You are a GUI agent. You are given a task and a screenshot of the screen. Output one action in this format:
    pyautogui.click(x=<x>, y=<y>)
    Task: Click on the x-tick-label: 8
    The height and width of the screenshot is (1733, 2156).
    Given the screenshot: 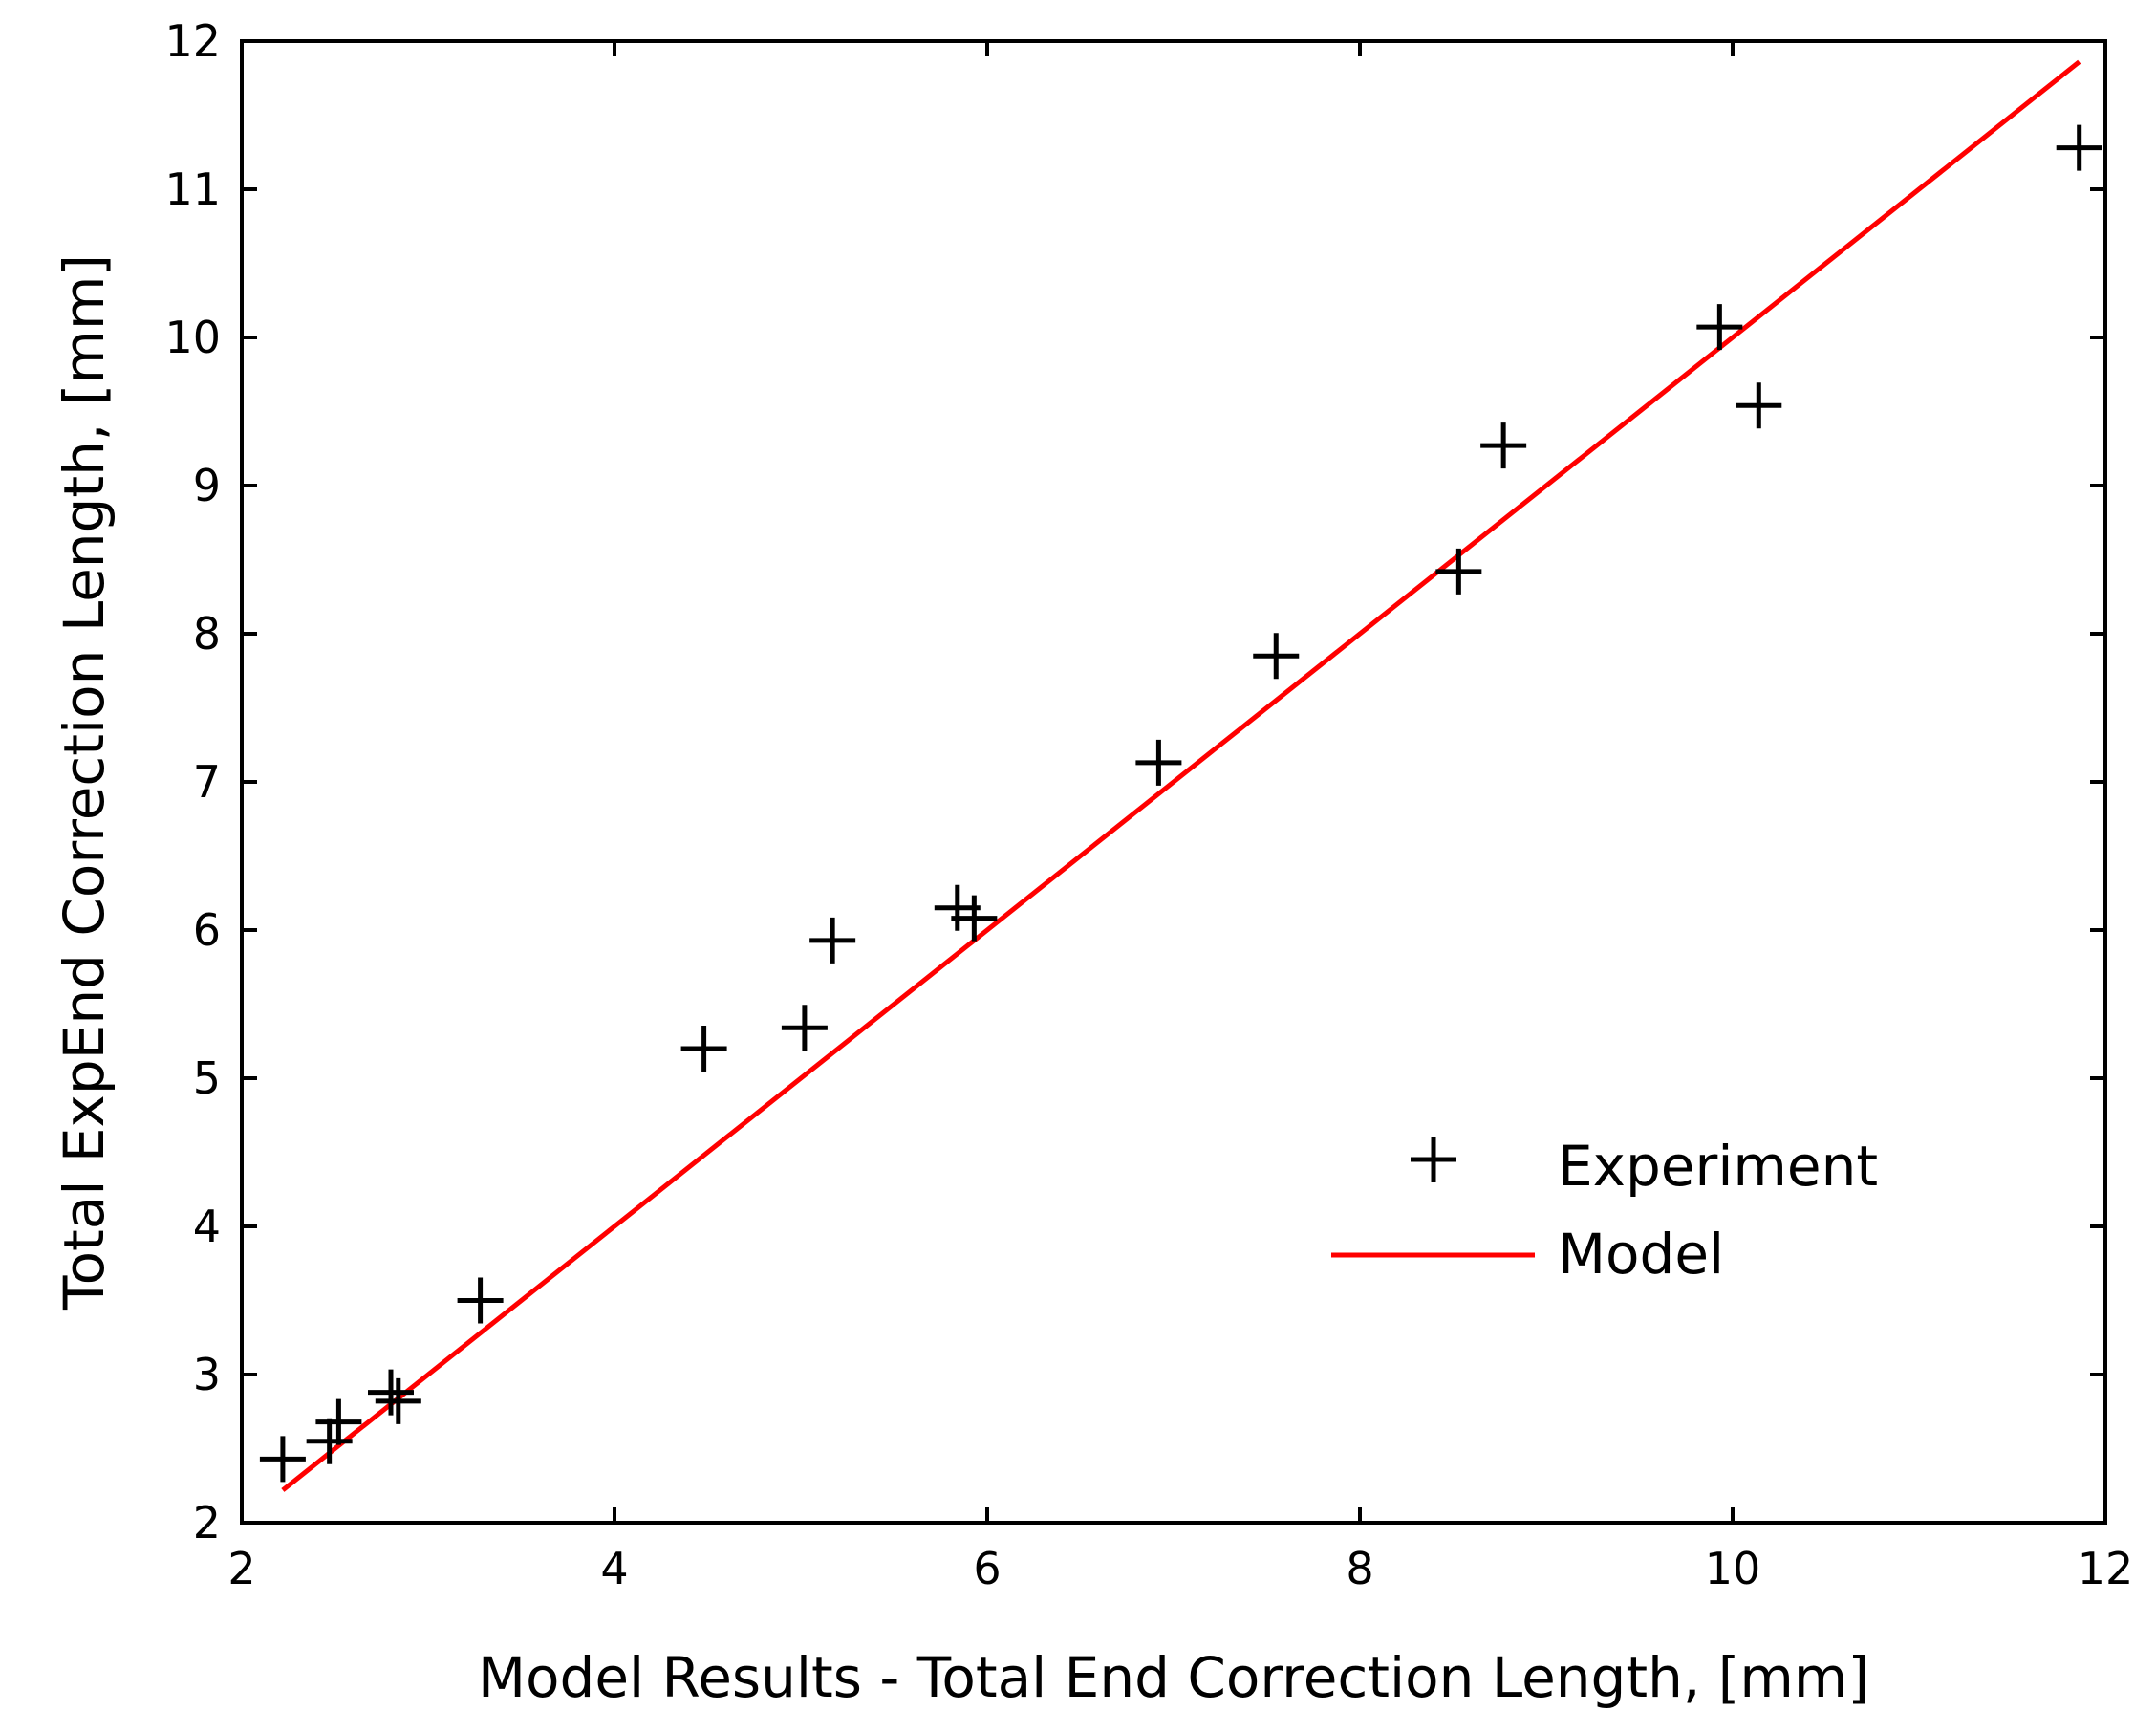 What is the action you would take?
    pyautogui.click(x=1359, y=1568)
    